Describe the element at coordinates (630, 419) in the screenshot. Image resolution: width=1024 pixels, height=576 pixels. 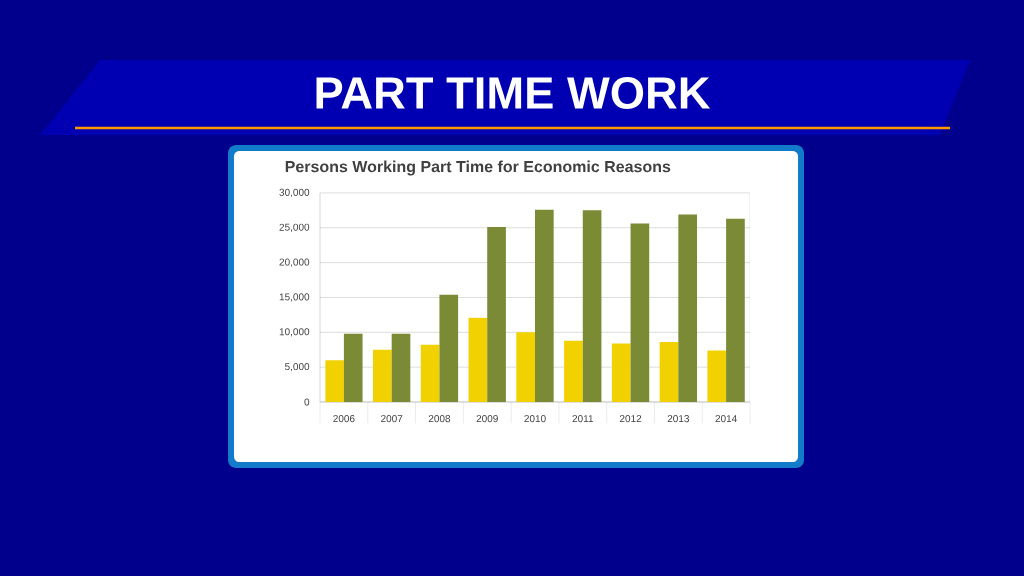
I see `x-tick-label: 2012` at that location.